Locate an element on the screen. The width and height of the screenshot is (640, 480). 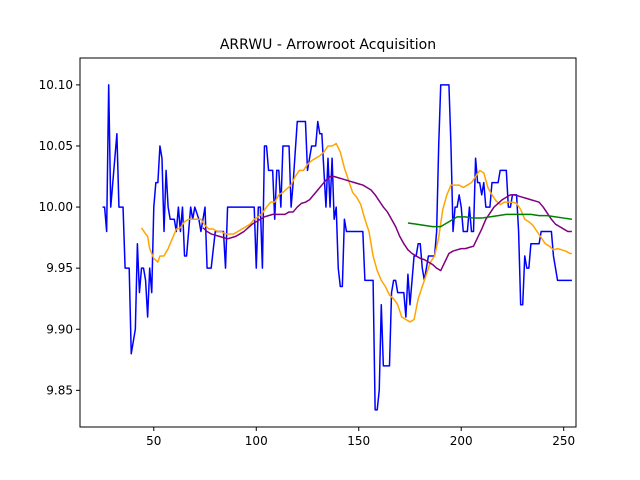
x-tick-label: 150 is located at coordinates (358, 441).